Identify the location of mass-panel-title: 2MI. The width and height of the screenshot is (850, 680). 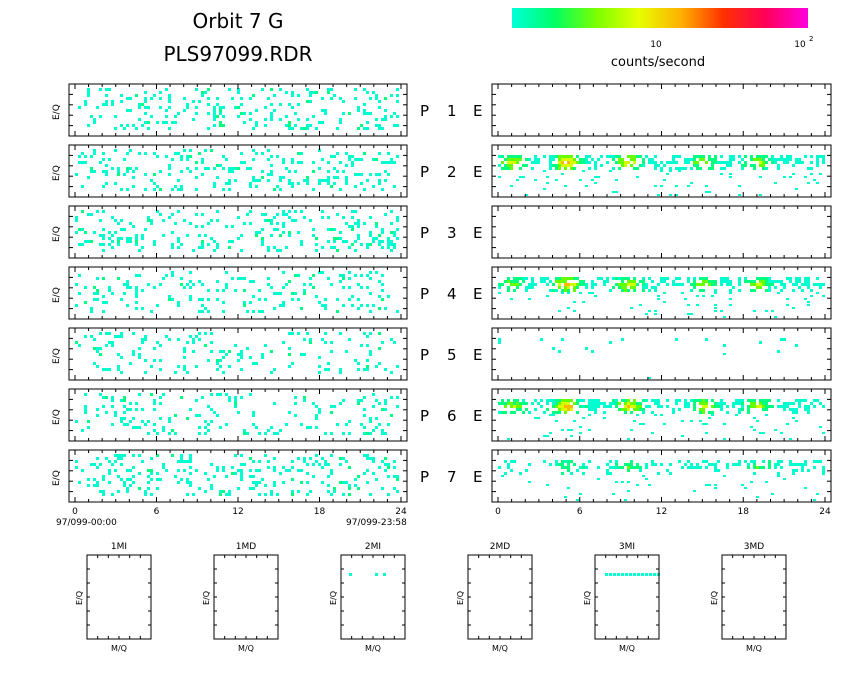
(373, 547).